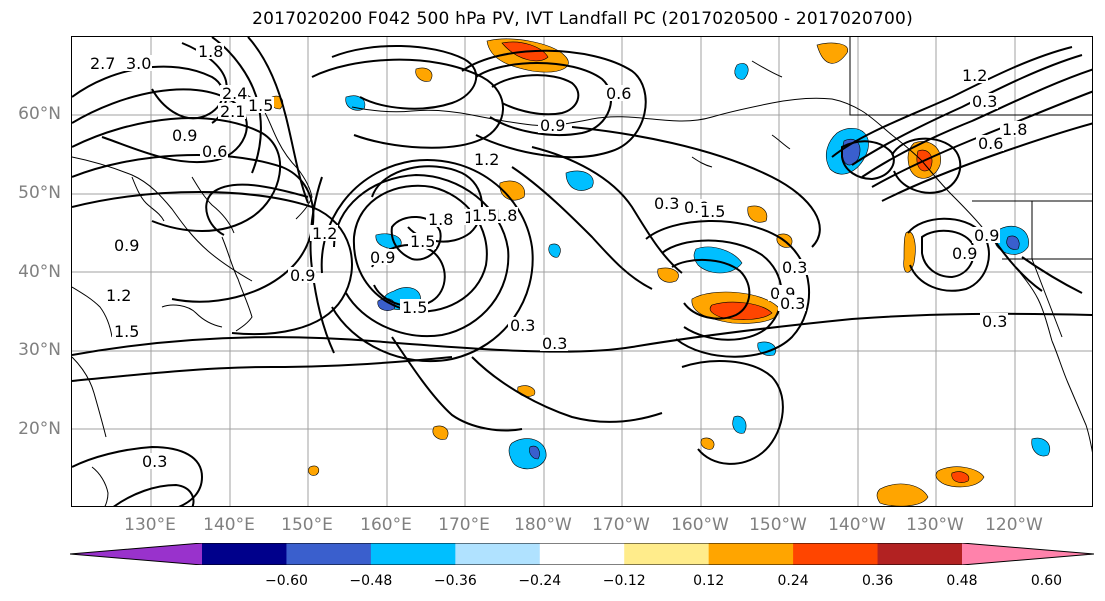 Image resolution: width=1105 pixels, height=601 pixels. Describe the element at coordinates (39, 350) in the screenshot. I see `lat-label-30n: 30°N` at that location.